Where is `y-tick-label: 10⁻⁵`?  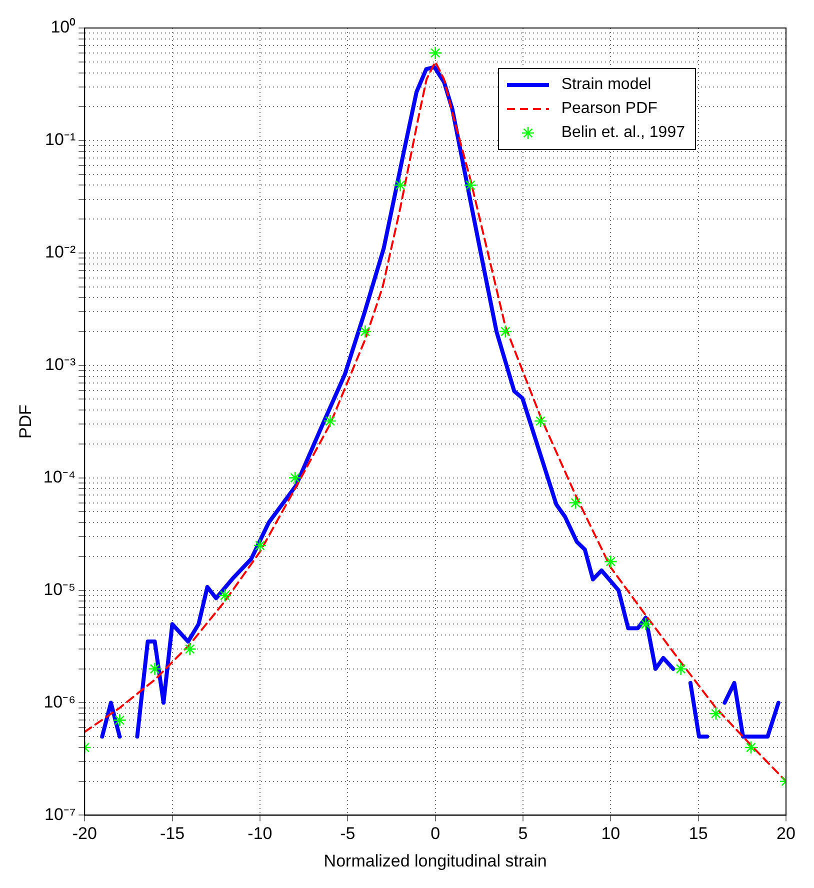
y-tick-label: 10⁻⁵ is located at coordinates (60, 589).